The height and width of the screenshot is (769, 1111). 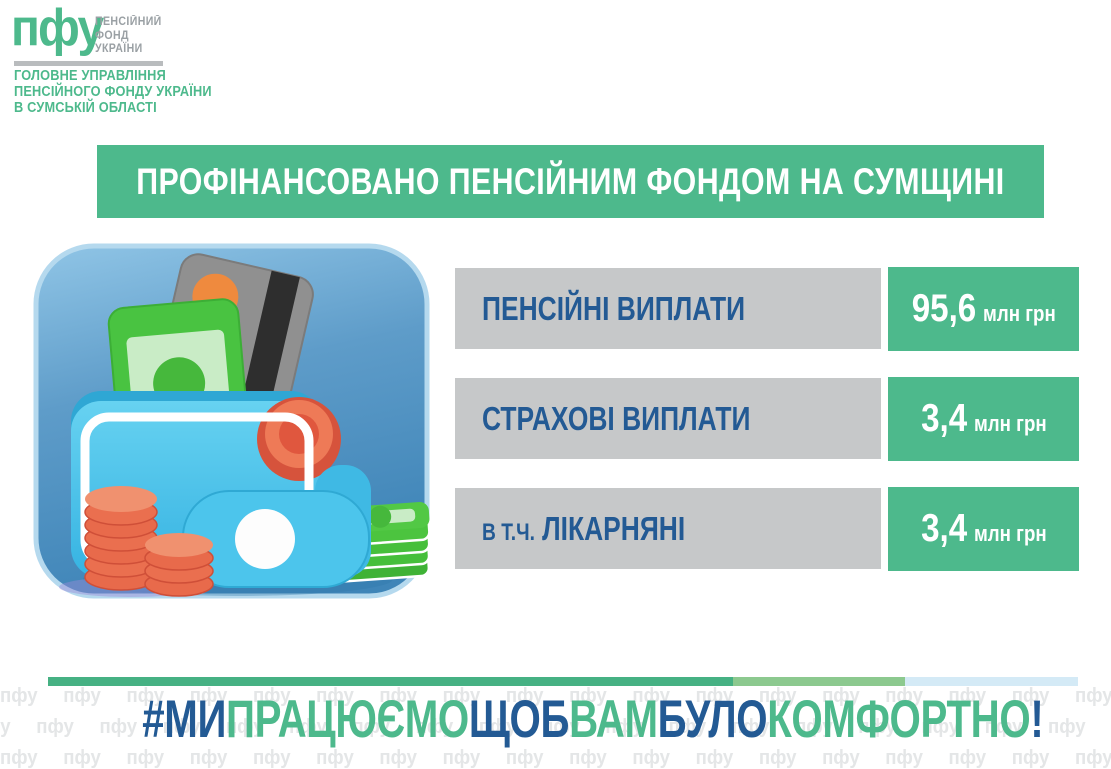 I want to click on hashtag-segment: !, so click(x=1037, y=719).